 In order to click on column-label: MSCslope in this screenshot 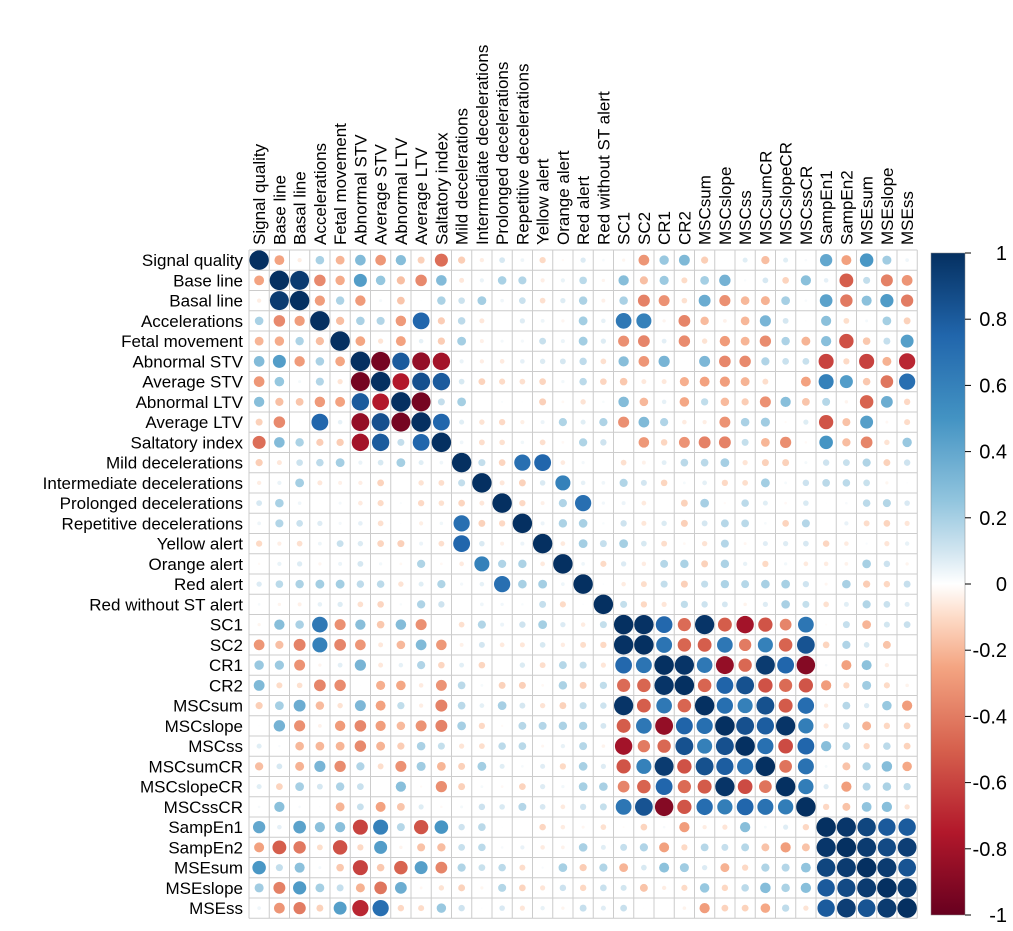, I will do `click(725, 206)`.